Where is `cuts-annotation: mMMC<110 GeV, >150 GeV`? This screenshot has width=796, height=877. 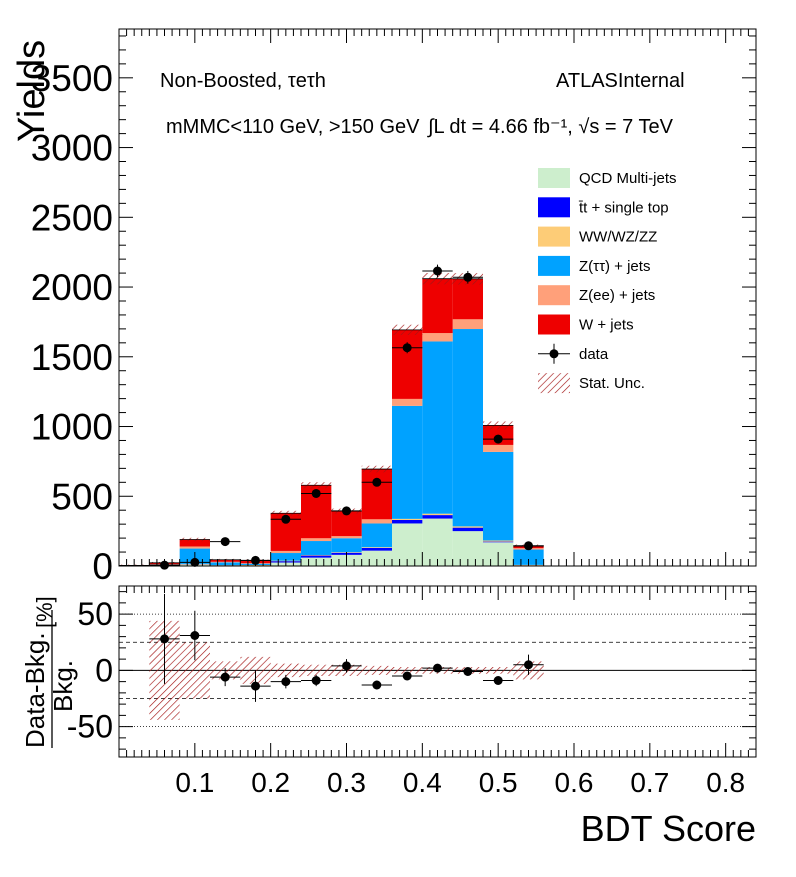
cuts-annotation: mMMC<110 GeV, >150 GeV is located at coordinates (293, 127).